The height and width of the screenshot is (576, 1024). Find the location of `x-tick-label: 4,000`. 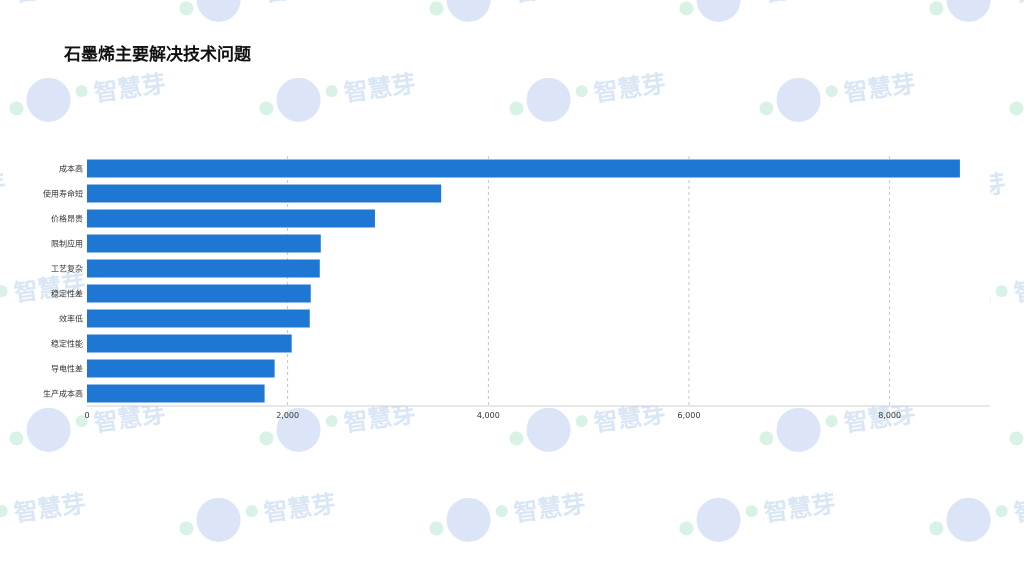

x-tick-label: 4,000 is located at coordinates (488, 415).